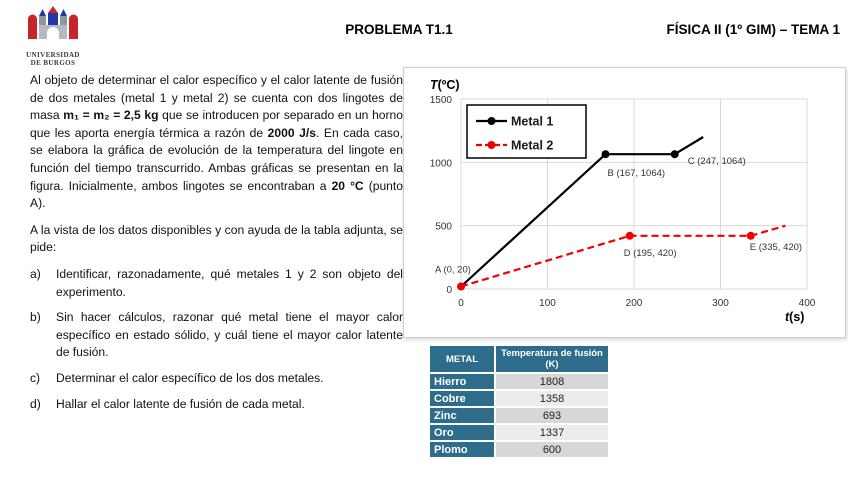  What do you see at coordinates (634, 303) in the screenshot?
I see `svg-text: 200` at bounding box center [634, 303].